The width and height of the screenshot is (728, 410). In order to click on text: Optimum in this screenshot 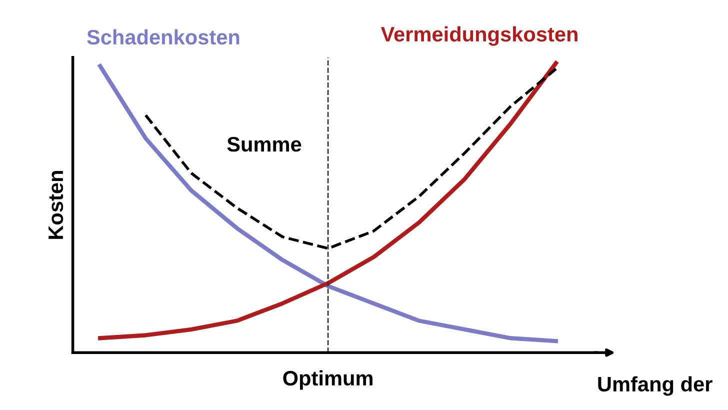, I will do `click(327, 380)`.